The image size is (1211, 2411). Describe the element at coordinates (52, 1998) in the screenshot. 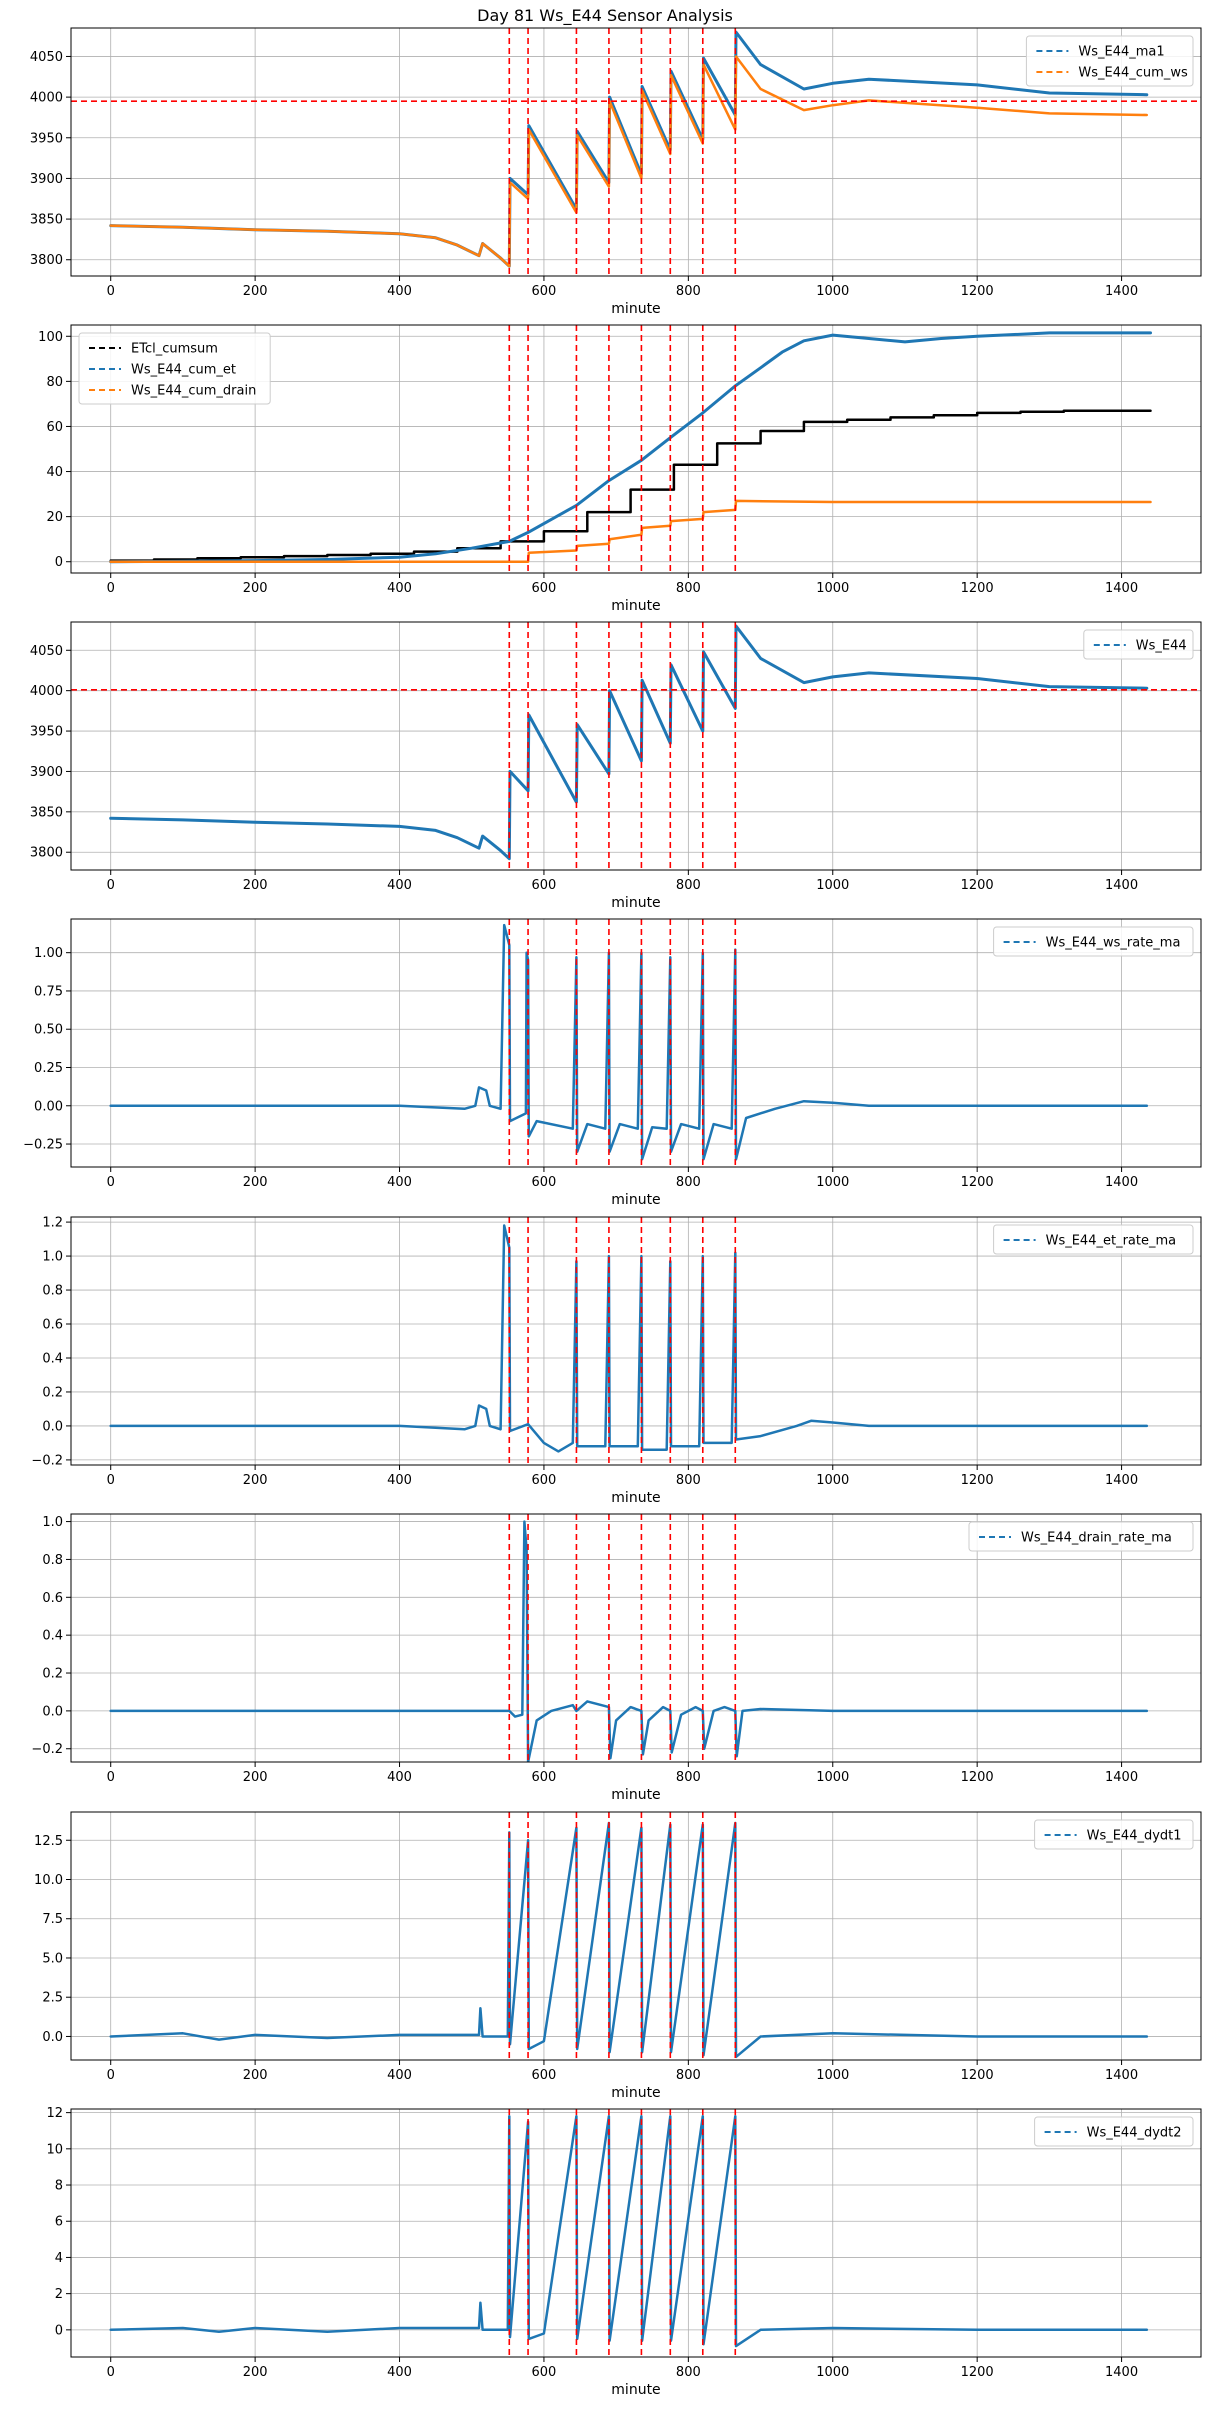

I see `y-tick-label: 2.5` at that location.